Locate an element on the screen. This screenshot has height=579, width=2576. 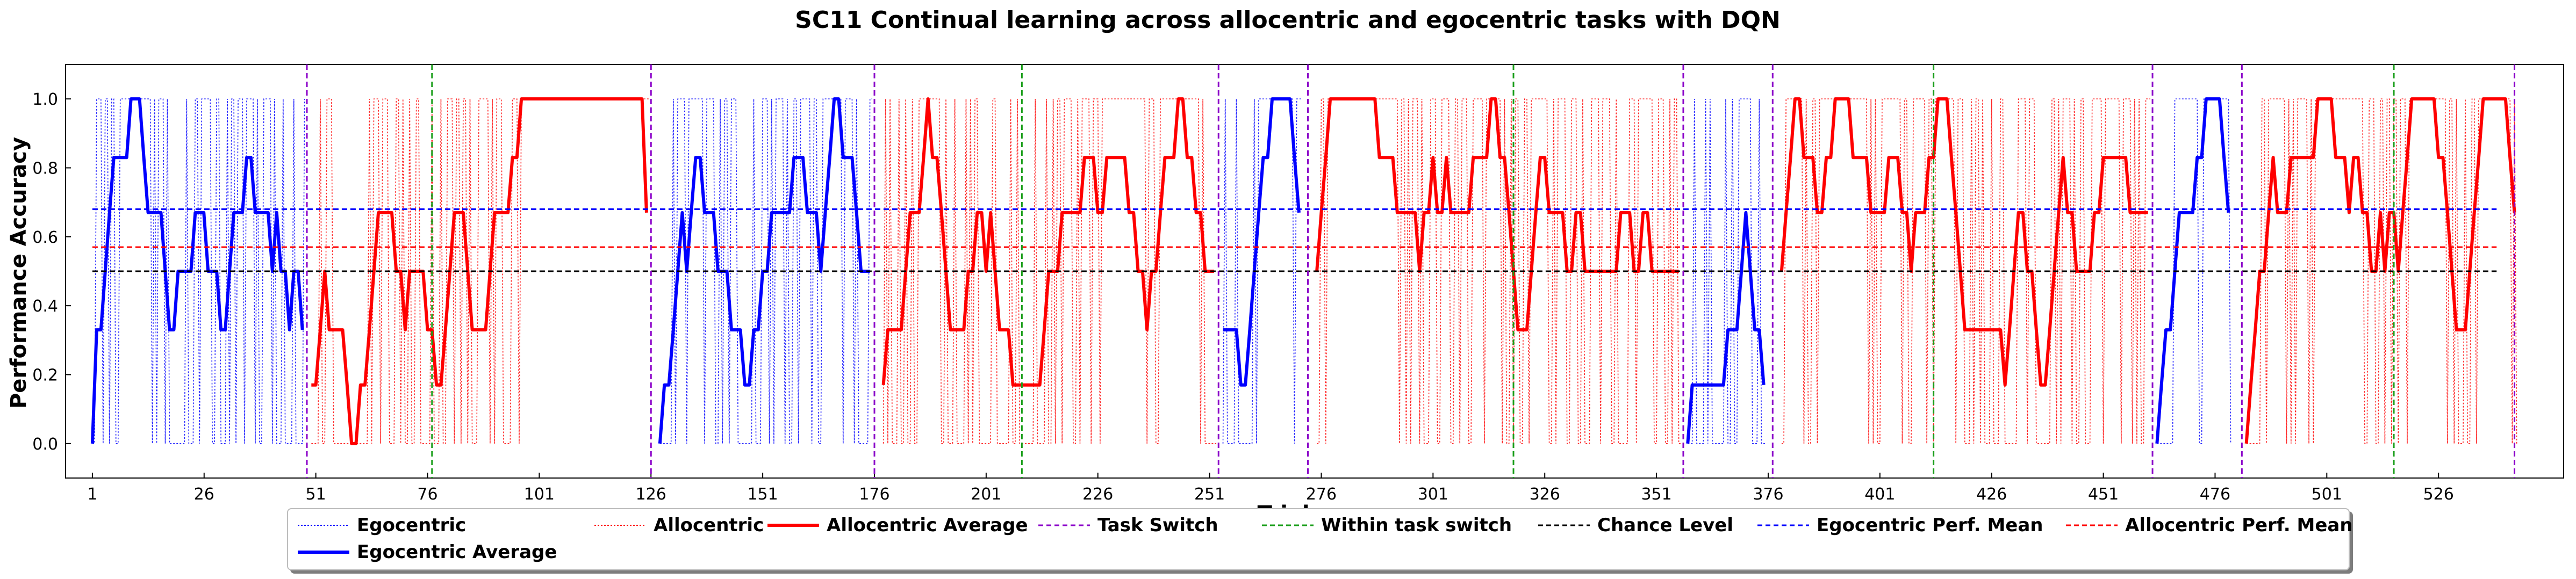
legend-label-allocentric-average: Allocentric Average is located at coordinates (927, 525).